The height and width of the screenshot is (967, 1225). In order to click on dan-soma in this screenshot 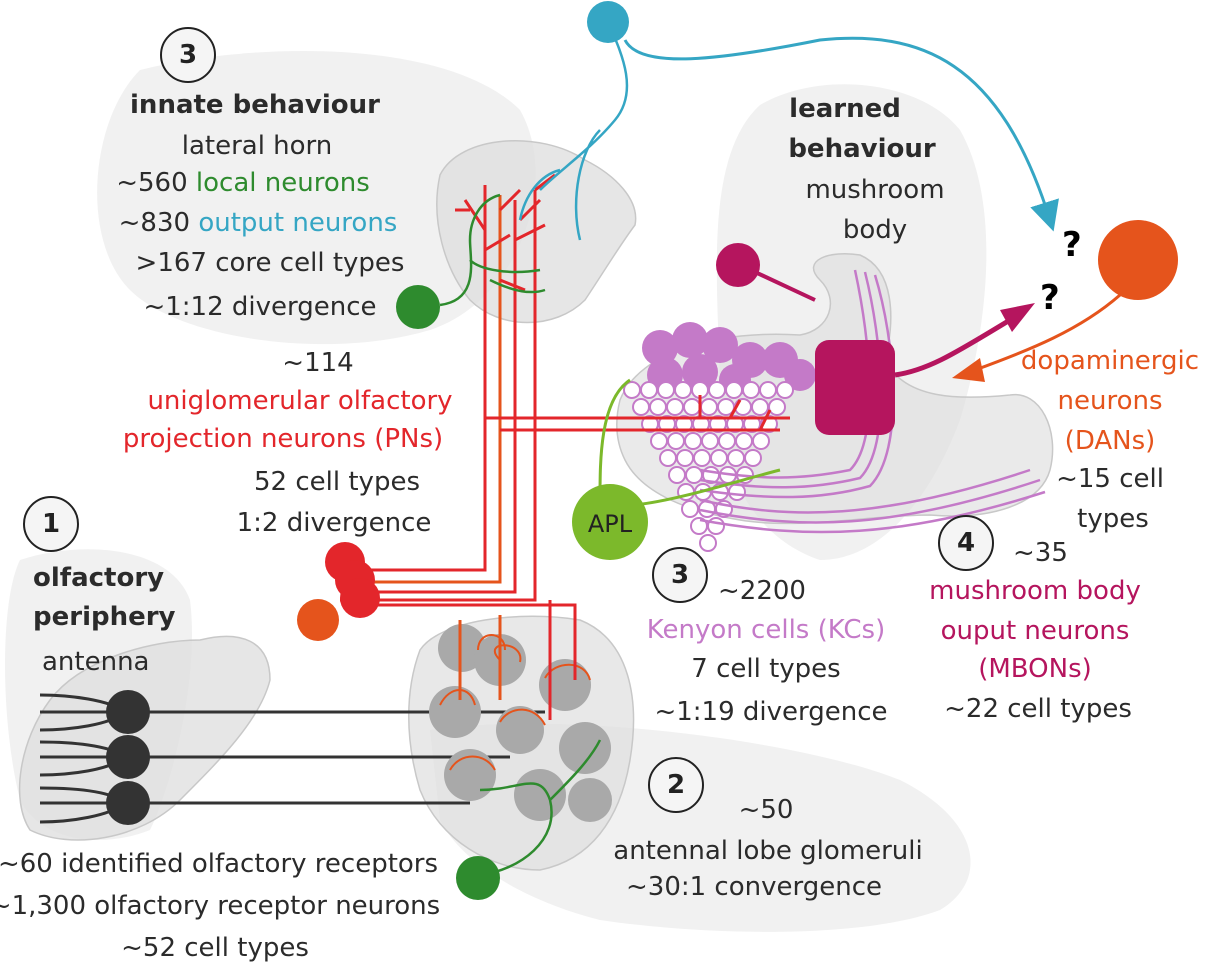, I will do `click(1138, 260)`.